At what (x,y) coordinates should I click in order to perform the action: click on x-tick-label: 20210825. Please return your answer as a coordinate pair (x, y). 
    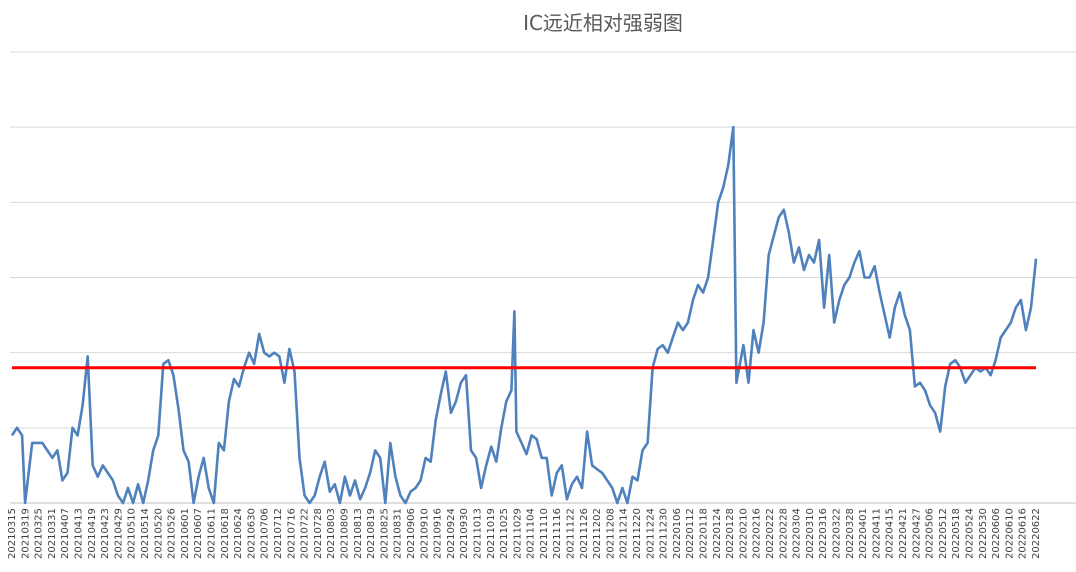
    Looking at the image, I should click on (384, 533).